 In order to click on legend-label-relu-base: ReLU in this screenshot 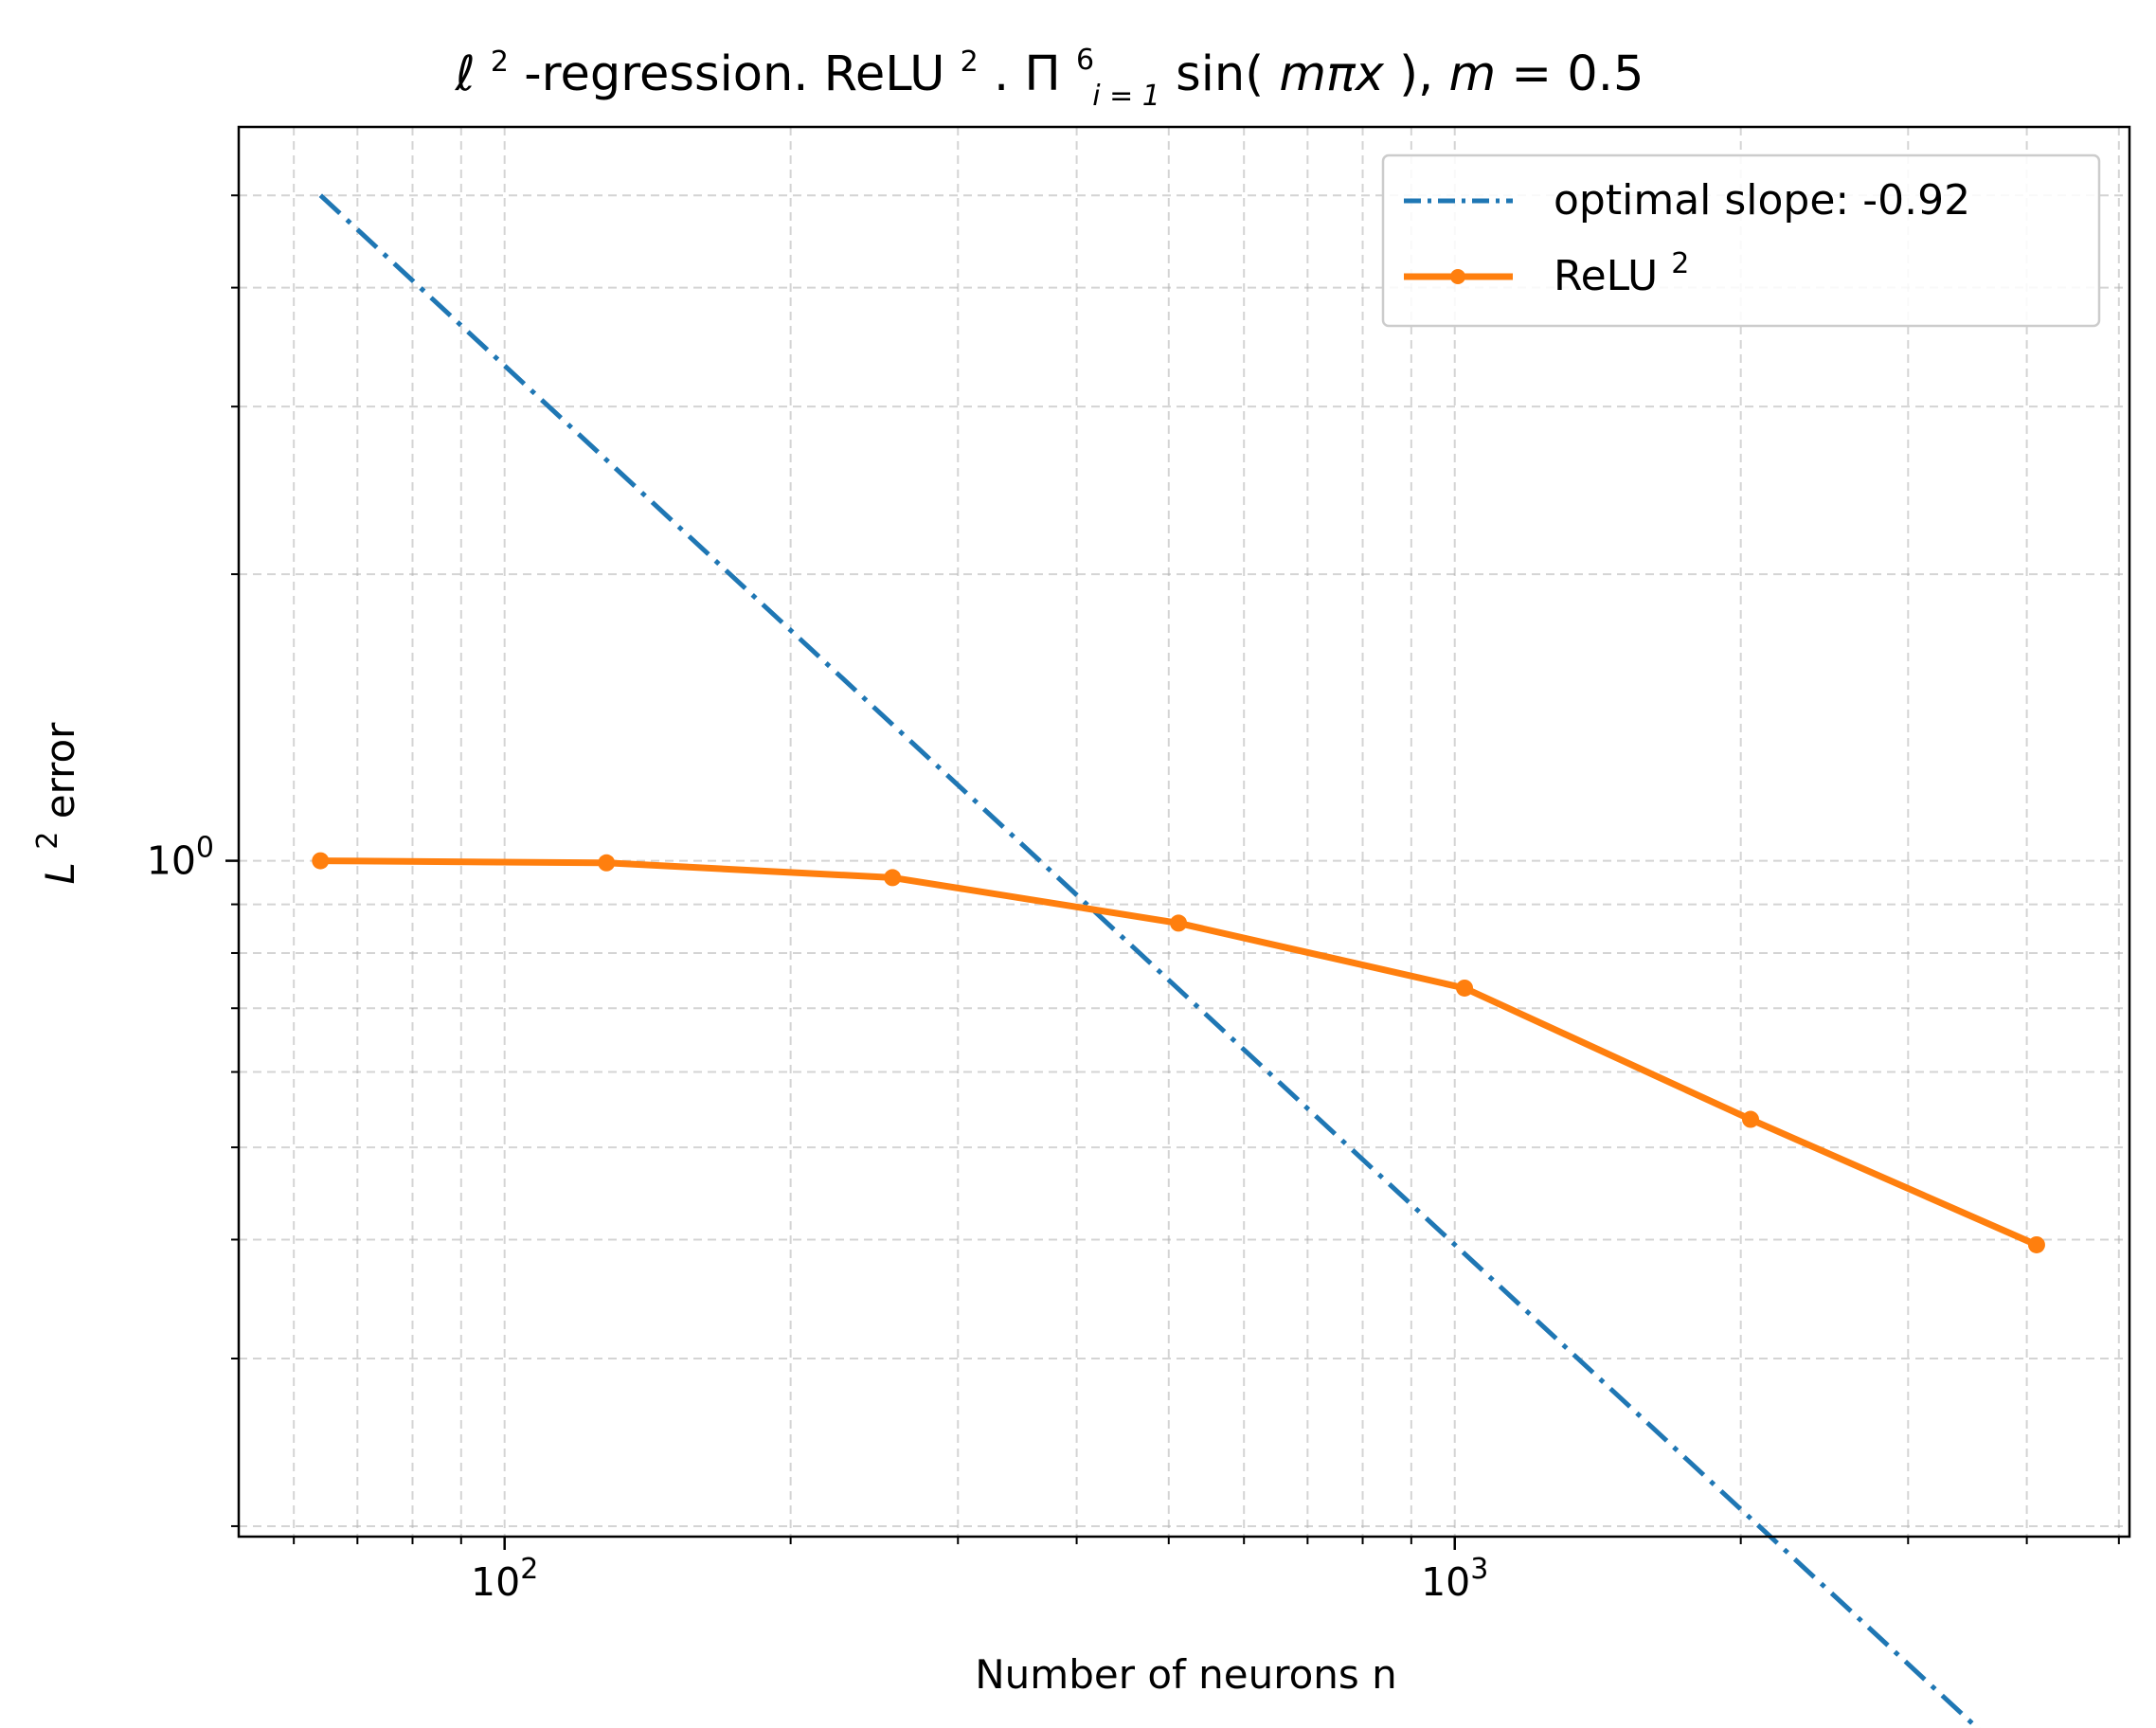, I will do `click(1606, 276)`.